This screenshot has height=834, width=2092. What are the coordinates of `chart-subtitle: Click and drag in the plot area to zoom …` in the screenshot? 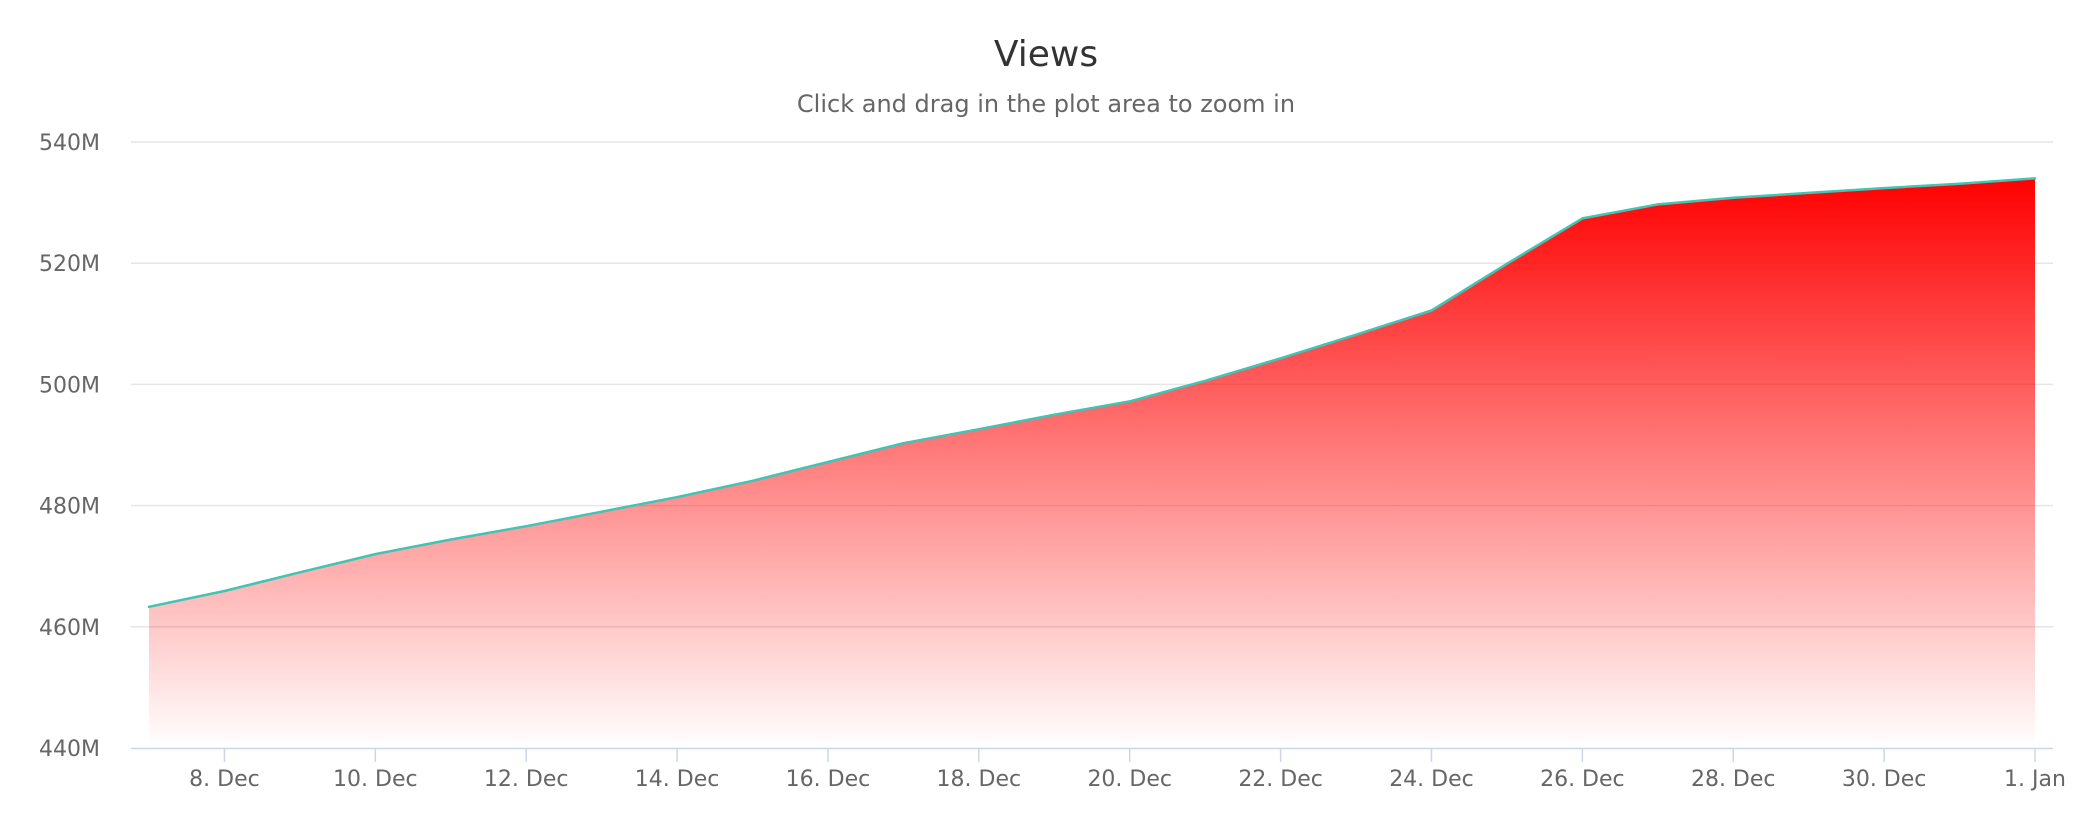 It's located at (1046, 104).